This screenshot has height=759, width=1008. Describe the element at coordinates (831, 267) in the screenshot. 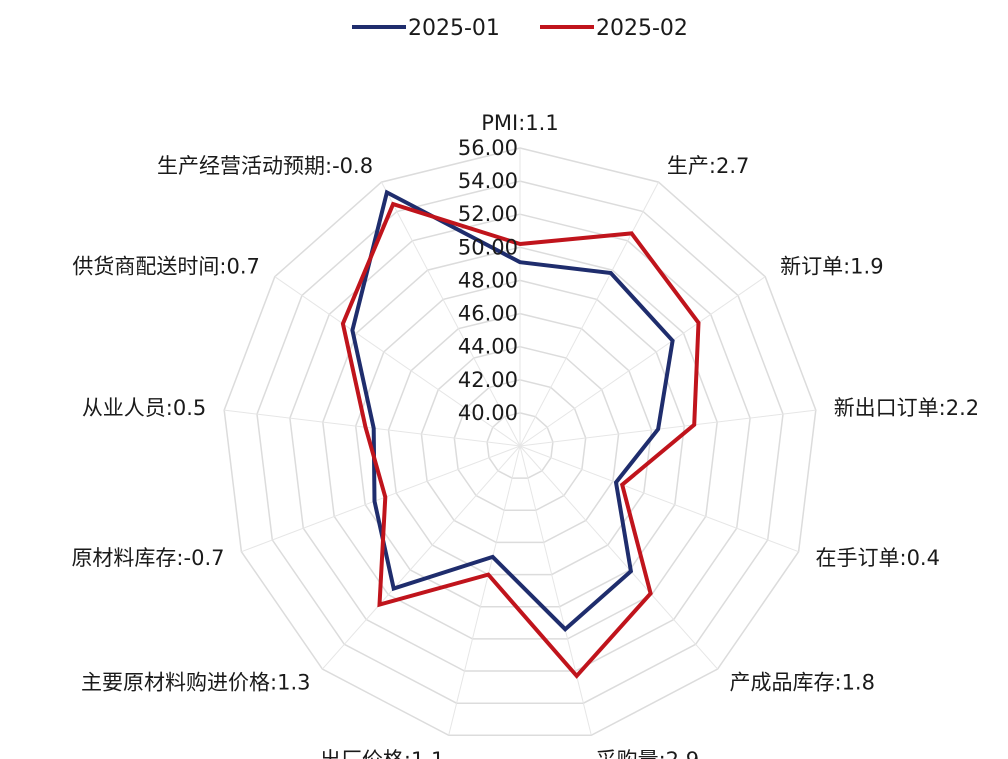

I see `category-label: 新订单:1.9` at that location.